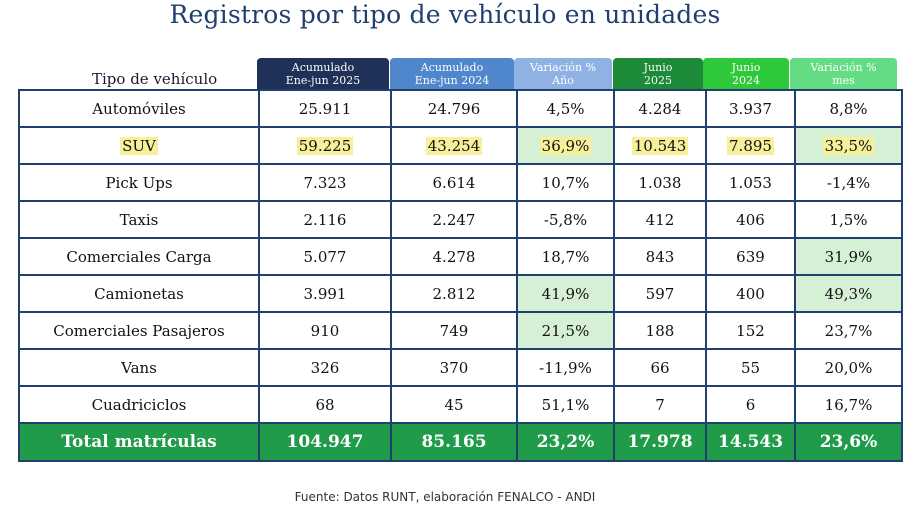 This screenshot has height=513, width=912. Describe the element at coordinates (750, 404) in the screenshot. I see `cell-value: 6` at that location.